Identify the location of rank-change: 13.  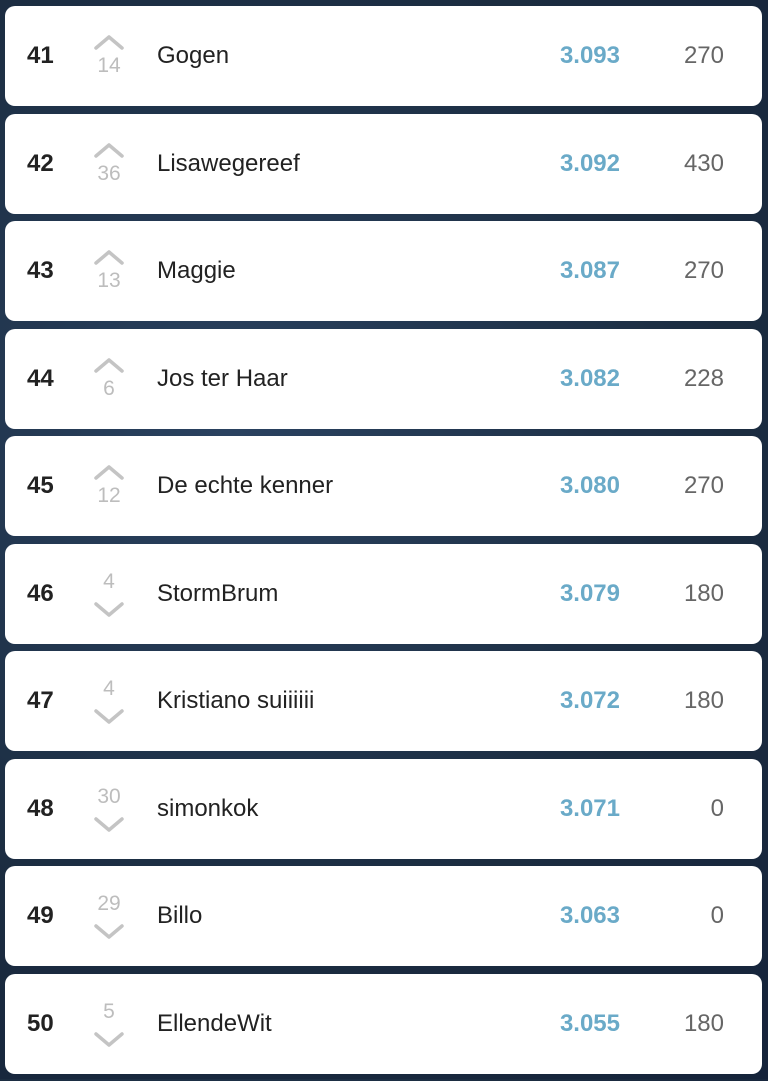
(109, 272).